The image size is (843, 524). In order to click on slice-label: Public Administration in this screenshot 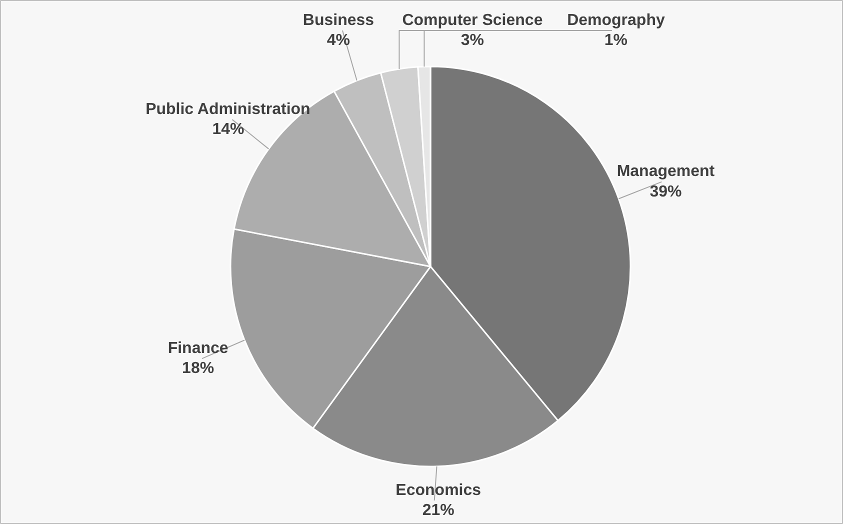, I will do `click(228, 109)`.